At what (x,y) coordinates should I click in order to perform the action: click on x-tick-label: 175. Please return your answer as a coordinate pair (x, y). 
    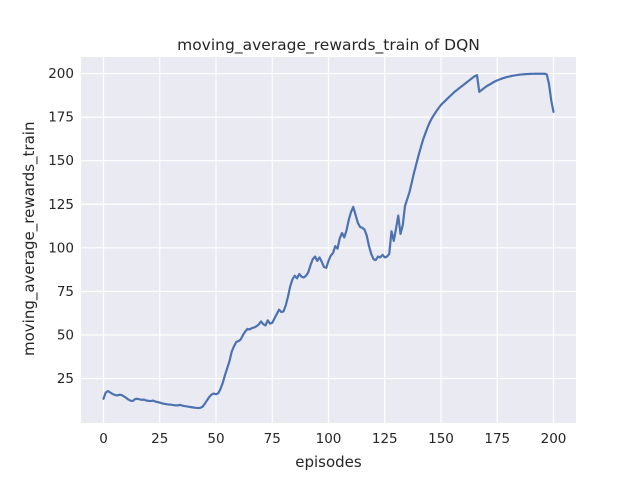
    Looking at the image, I should click on (497, 439).